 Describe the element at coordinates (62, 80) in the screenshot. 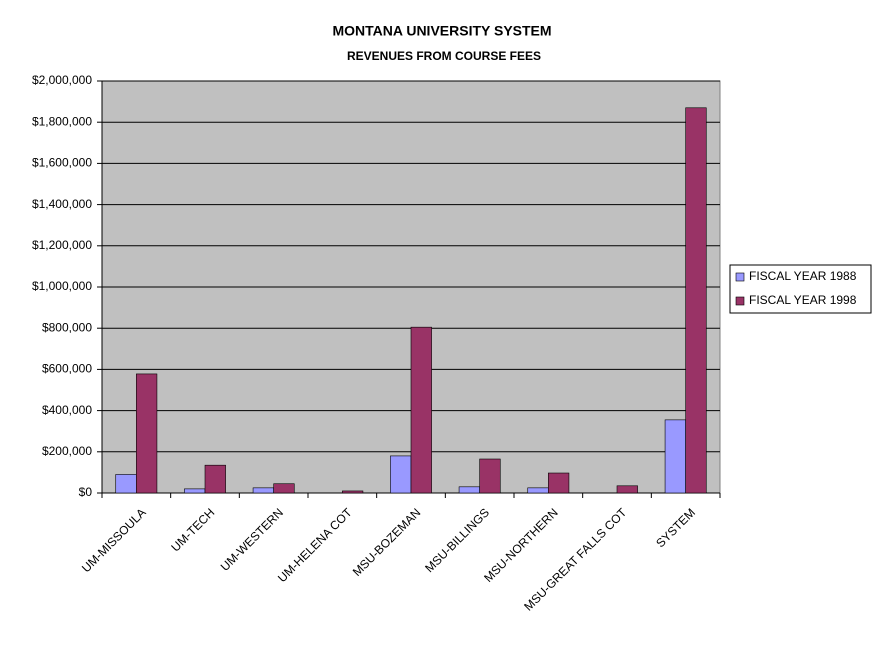

I see `y-tick-label: $2,000,000` at that location.